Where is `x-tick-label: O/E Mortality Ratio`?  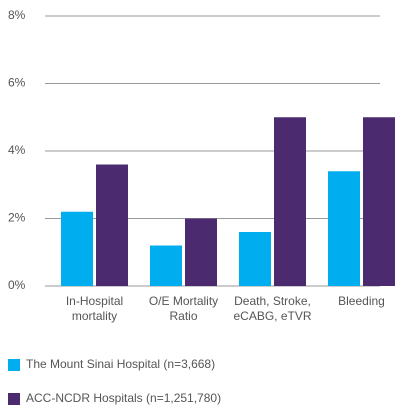
x-tick-label: O/E Mortality Ratio is located at coordinates (183, 308).